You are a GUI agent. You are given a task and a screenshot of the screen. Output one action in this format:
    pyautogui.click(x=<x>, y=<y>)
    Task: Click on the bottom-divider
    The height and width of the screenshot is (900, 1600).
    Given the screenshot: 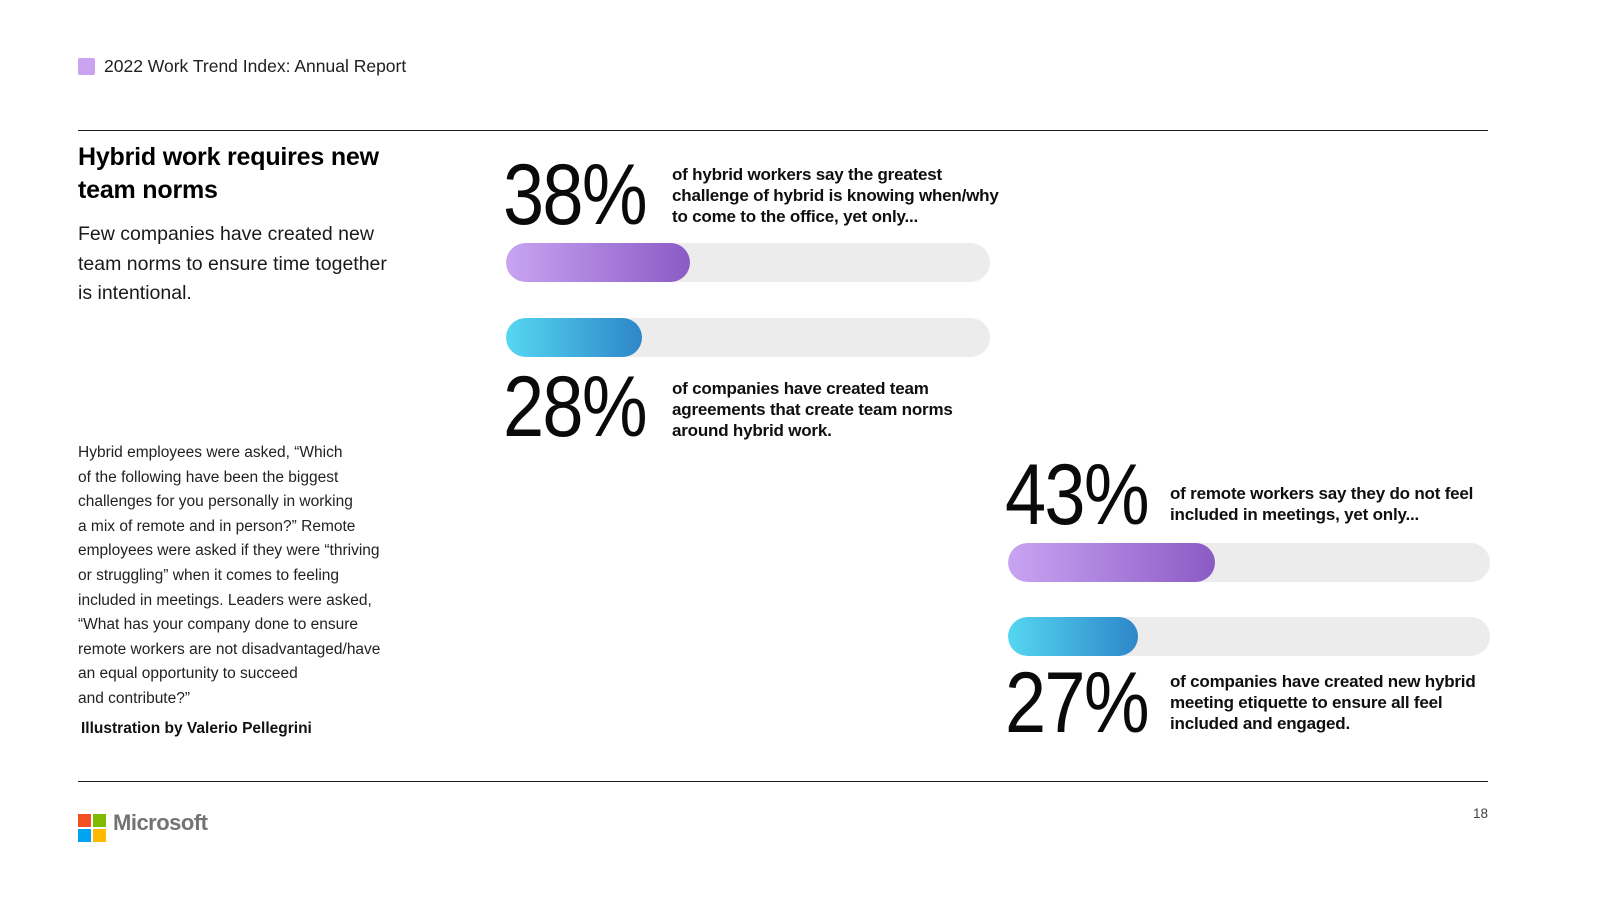 What is the action you would take?
    pyautogui.click(x=783, y=781)
    